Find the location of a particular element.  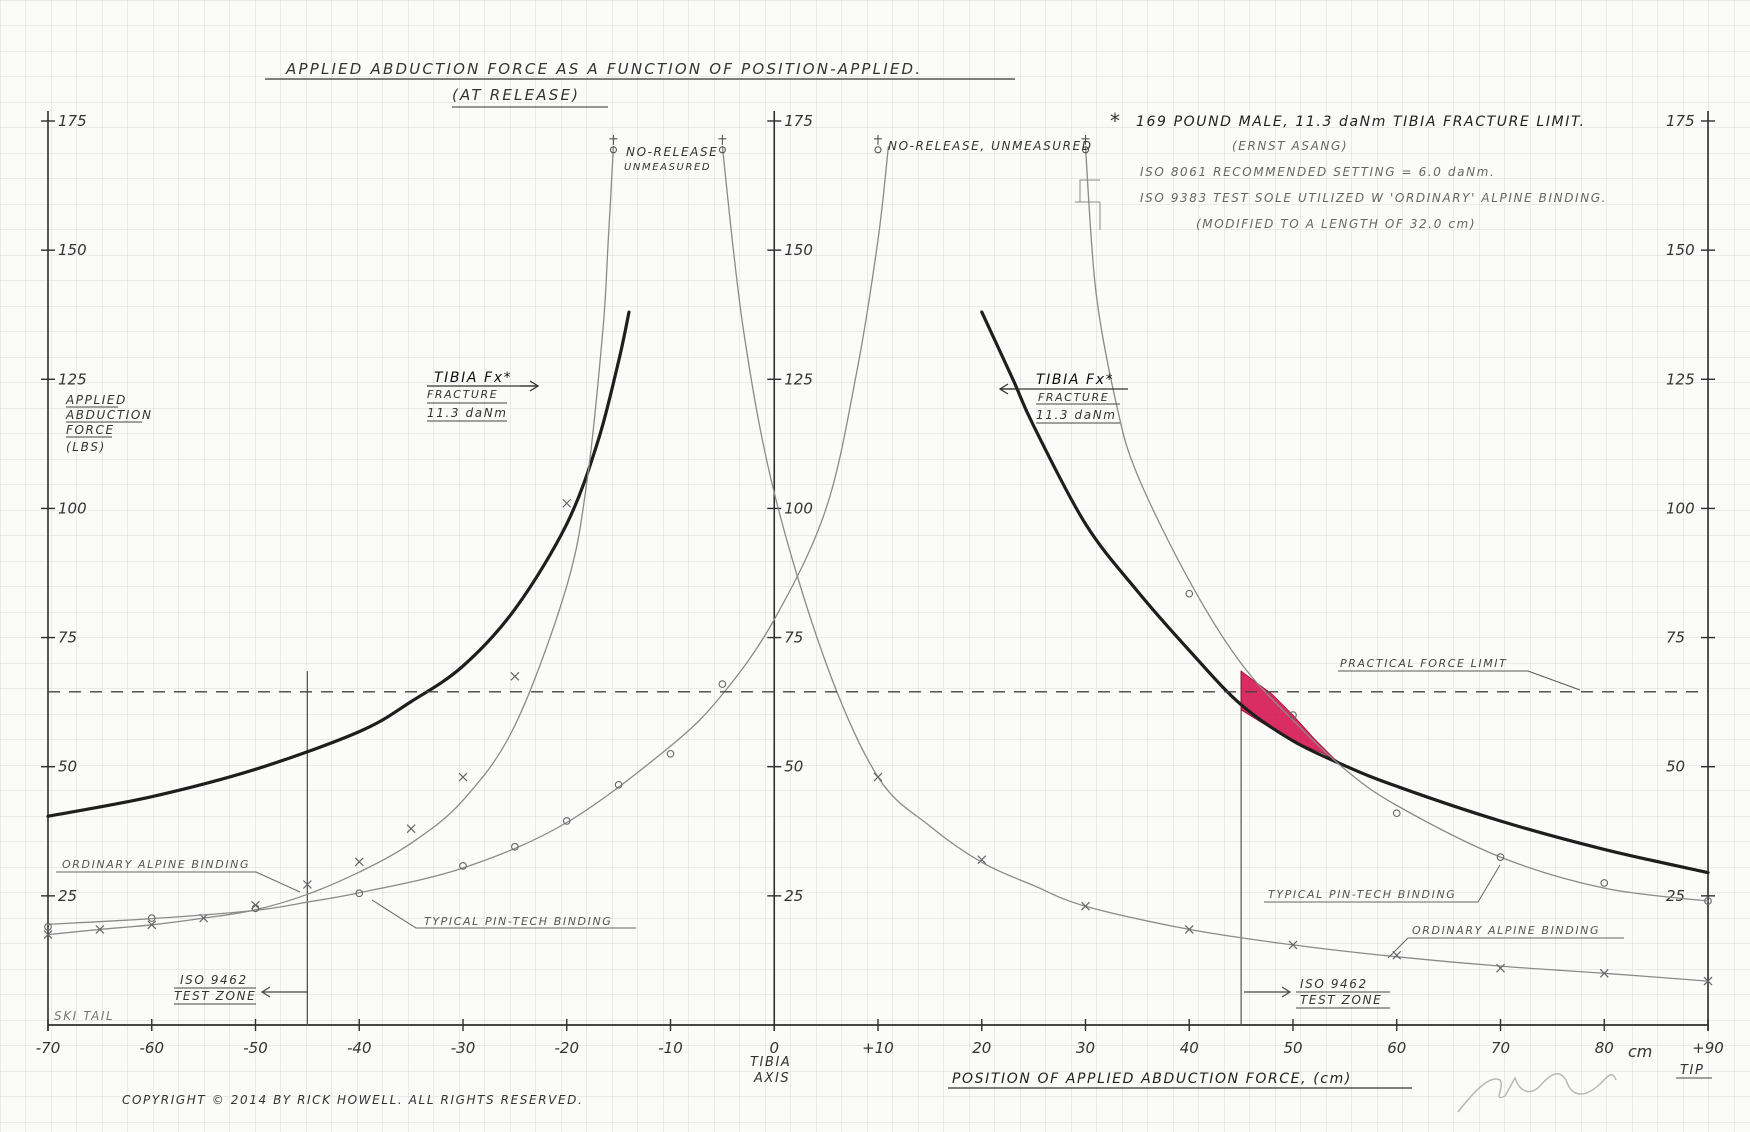

label-fracture-left: FRACTURE is located at coordinates (462, 394).